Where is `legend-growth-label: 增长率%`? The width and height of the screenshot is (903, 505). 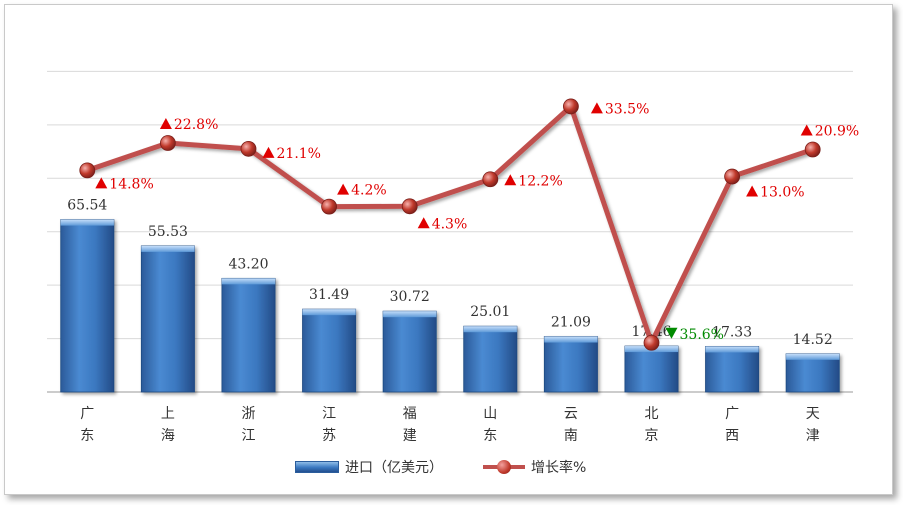 legend-growth-label: 增长率% is located at coordinates (559, 468).